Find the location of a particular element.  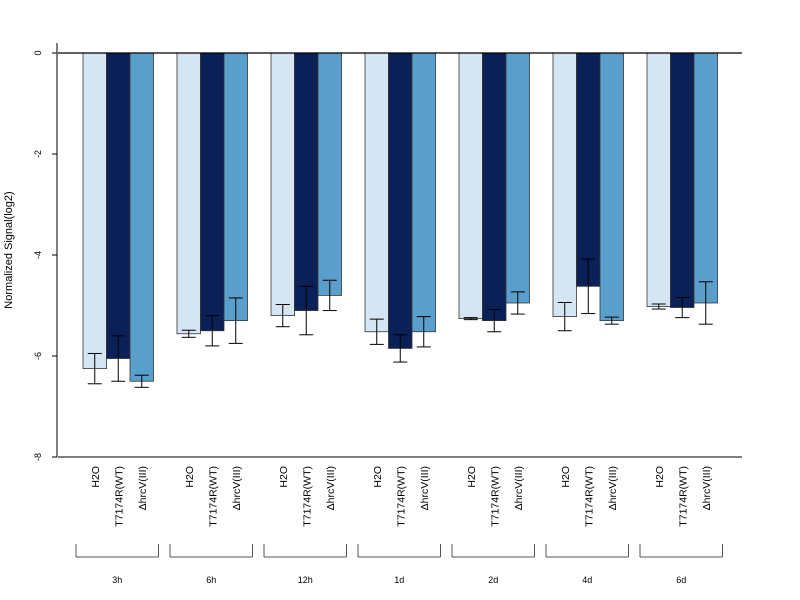

y-axis-label: Normalized Signal(log2) is located at coordinates (9, 249).